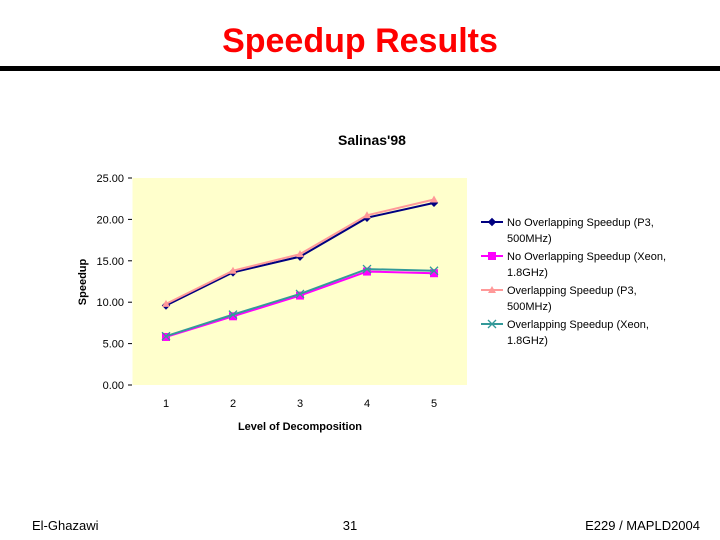 Image resolution: width=720 pixels, height=540 pixels. What do you see at coordinates (350, 525) in the screenshot?
I see `footer-page-number: 31` at bounding box center [350, 525].